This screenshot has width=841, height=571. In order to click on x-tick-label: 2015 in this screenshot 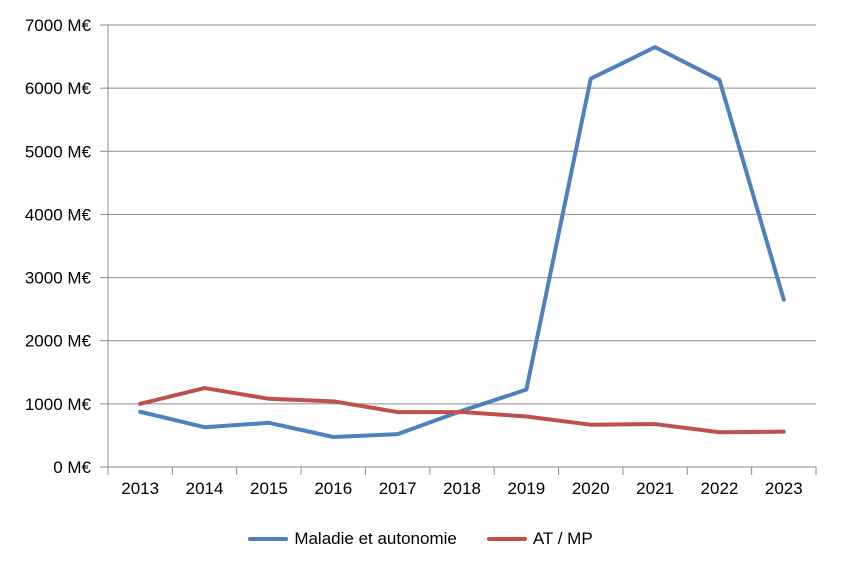, I will do `click(269, 488)`.